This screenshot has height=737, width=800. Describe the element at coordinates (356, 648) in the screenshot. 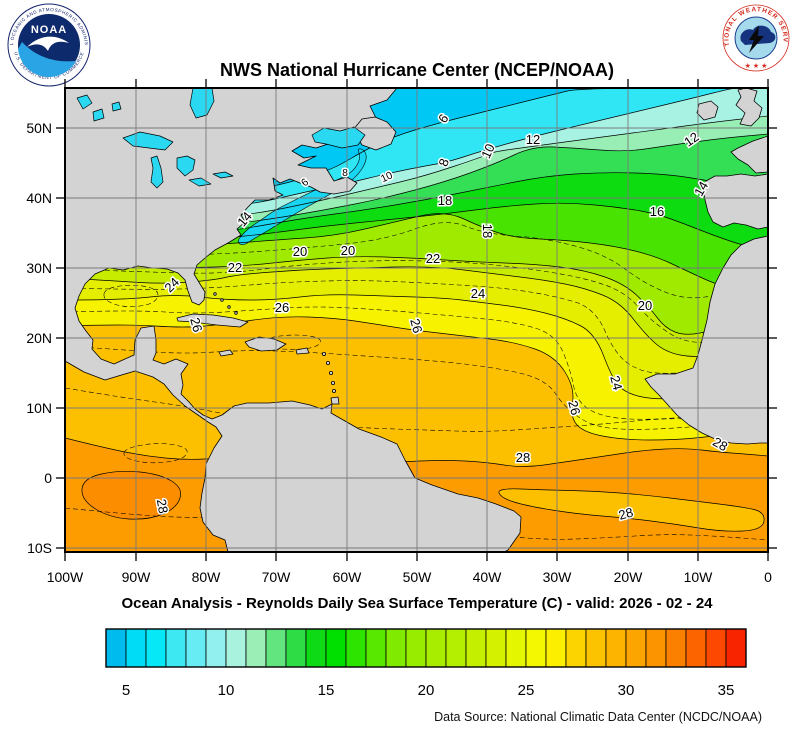

I see `colorbar-cell-16c` at that location.